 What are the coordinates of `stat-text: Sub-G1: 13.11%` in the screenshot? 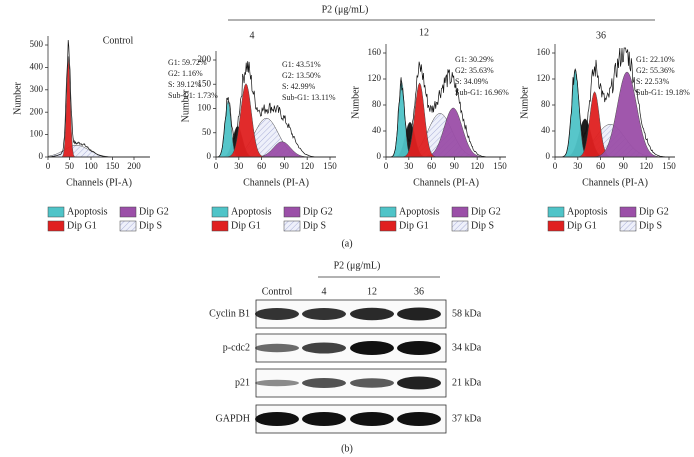 It's located at (309, 97).